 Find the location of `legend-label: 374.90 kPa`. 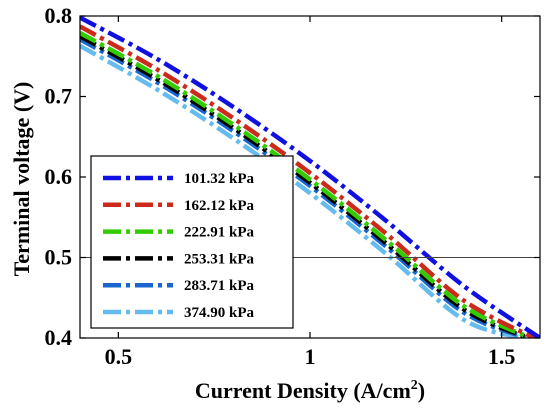

legend-label: 374.90 kPa is located at coordinates (219, 313).